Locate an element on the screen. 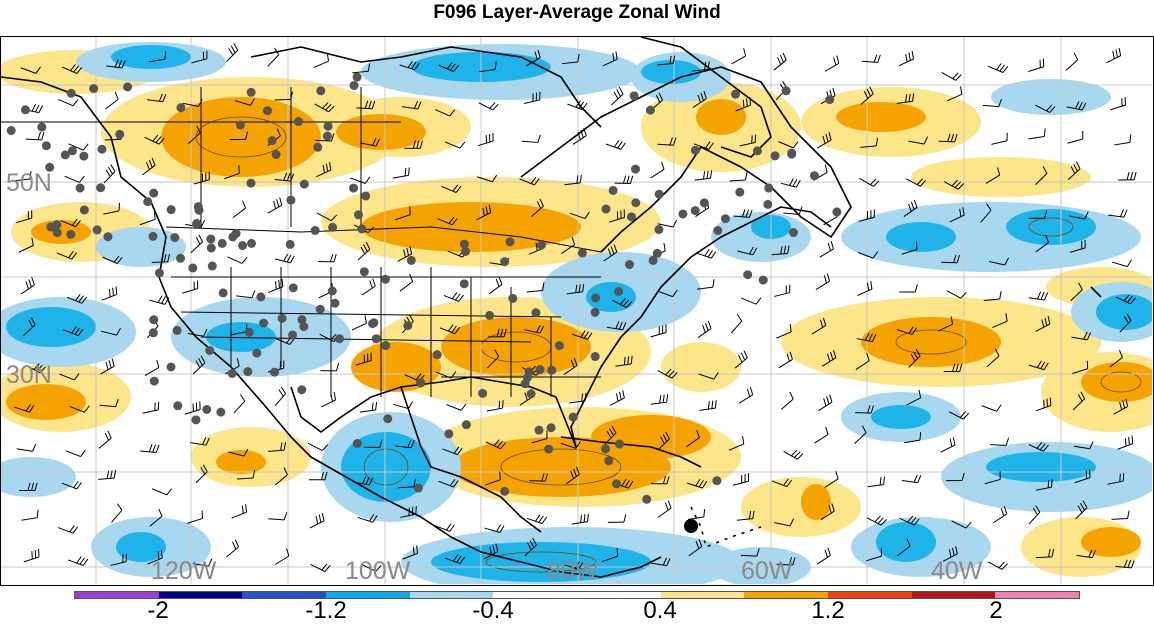 The width and height of the screenshot is (1154, 625). lon-label-100w: 100W is located at coordinates (377, 571).